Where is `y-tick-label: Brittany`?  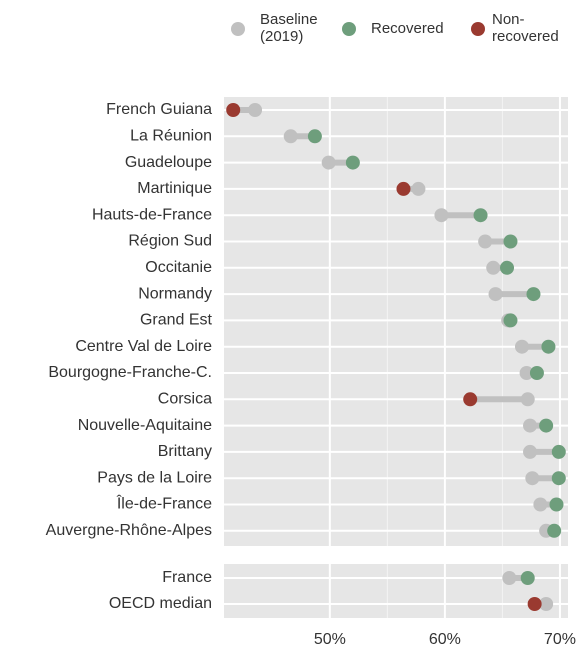 y-tick-label: Brittany is located at coordinates (185, 451).